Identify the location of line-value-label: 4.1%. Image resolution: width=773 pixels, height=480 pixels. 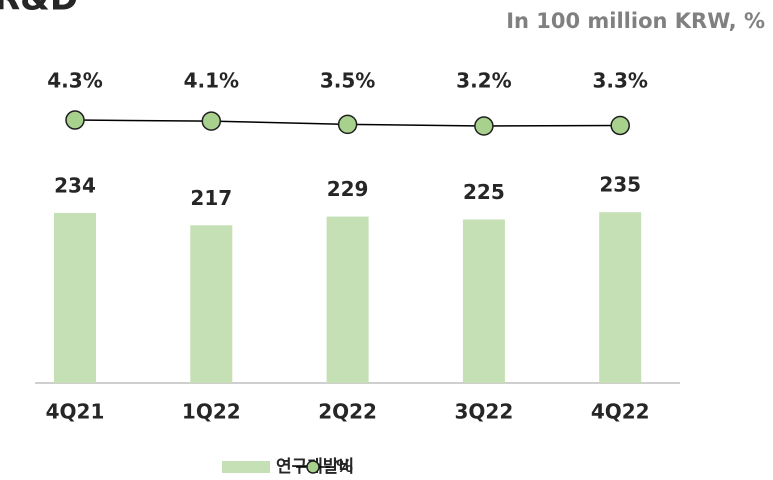
(211, 81).